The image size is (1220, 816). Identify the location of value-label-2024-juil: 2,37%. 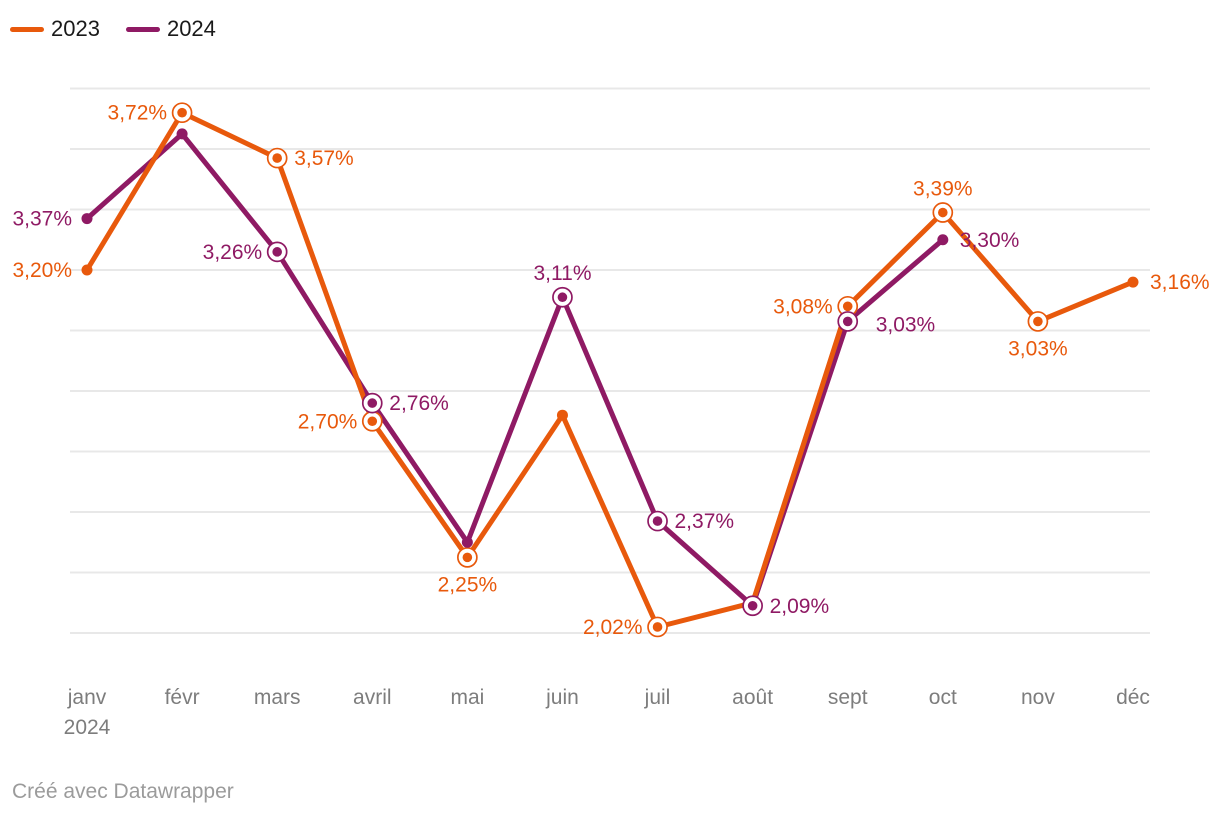
(705, 521).